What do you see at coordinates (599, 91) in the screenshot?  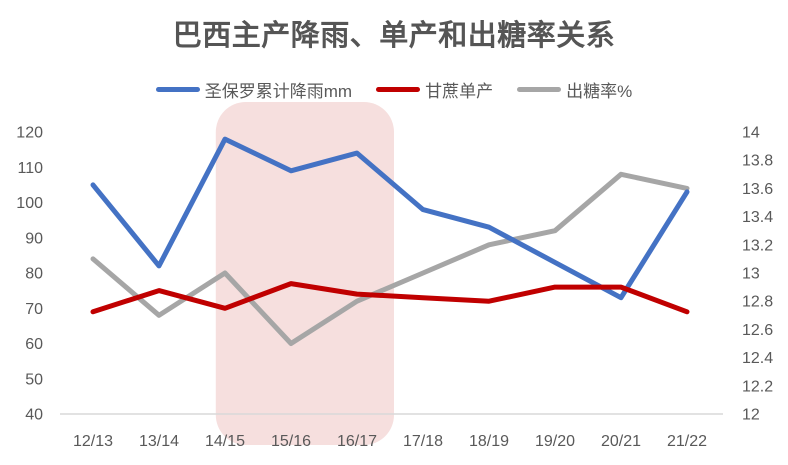 I see `legend-label: 出糖率%` at bounding box center [599, 91].